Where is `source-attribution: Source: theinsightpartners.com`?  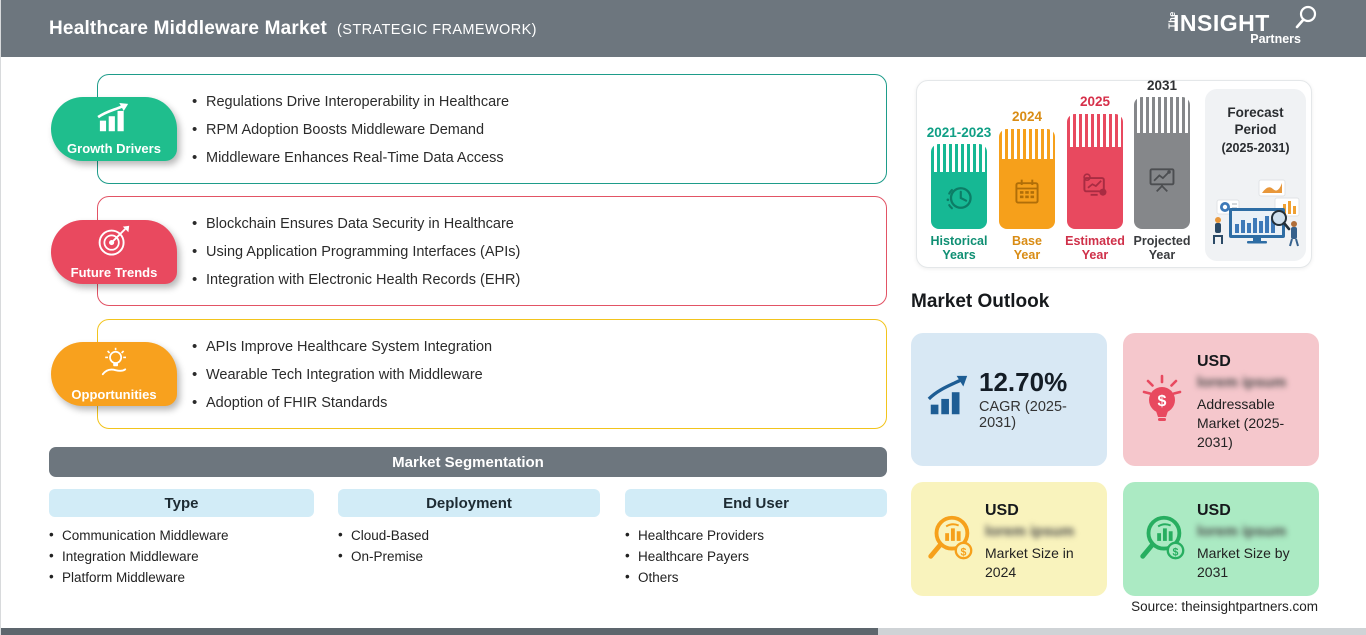 source-attribution: Source: theinsightpartners.com is located at coordinates (1224, 606).